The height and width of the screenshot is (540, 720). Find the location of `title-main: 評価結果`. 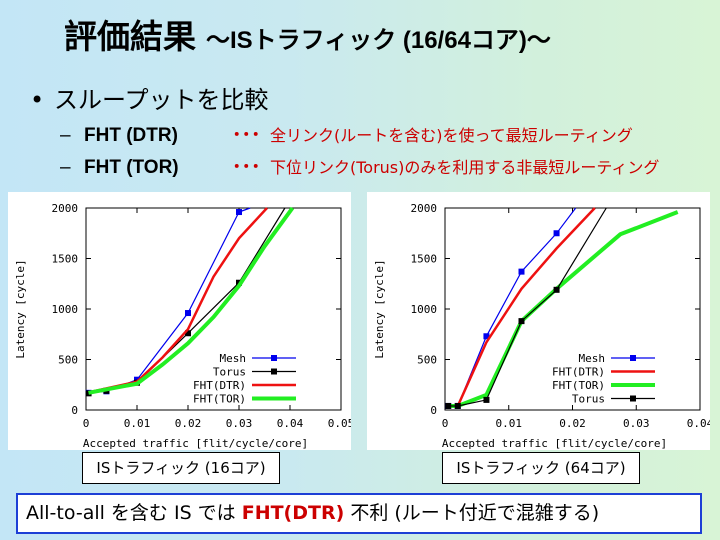

title-main: 評価結果 is located at coordinates (130, 36).